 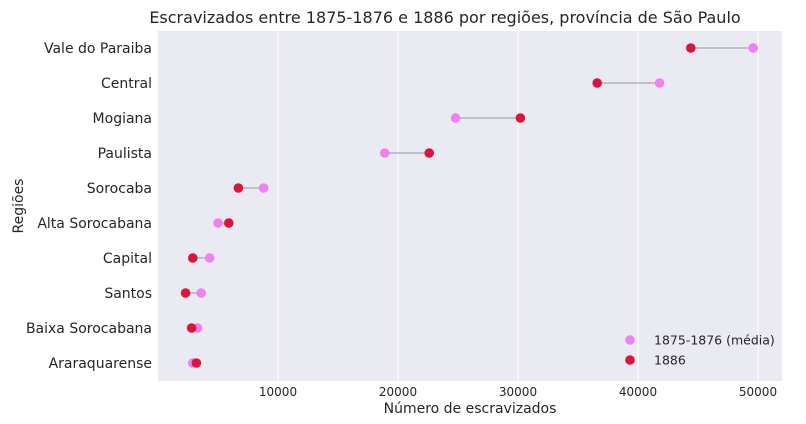 I want to click on y-tick-label: Capital, so click(x=127, y=259).